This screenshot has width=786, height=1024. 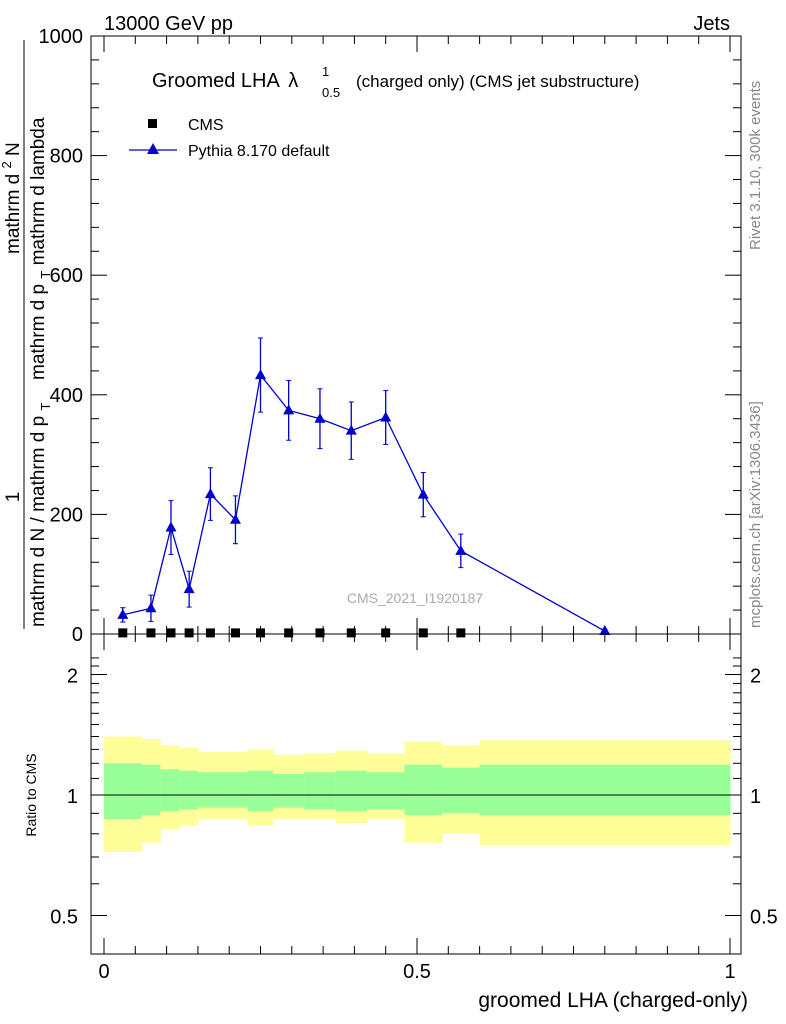 I want to click on mcplots-side-label: mcplots.cern.ch [arXiv:1306.3436], so click(x=755, y=514).